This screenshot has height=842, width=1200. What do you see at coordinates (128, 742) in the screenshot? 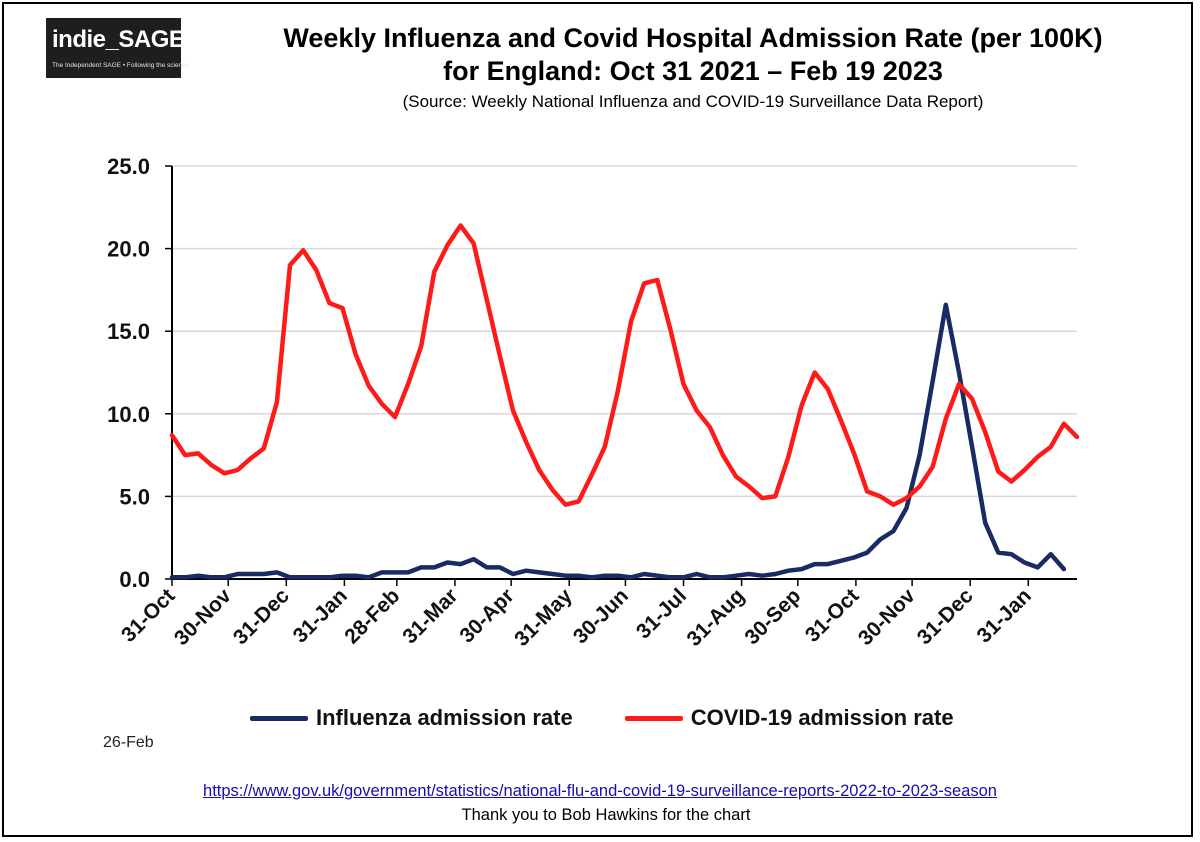
I see `date-stamp: 26-Feb` at bounding box center [128, 742].